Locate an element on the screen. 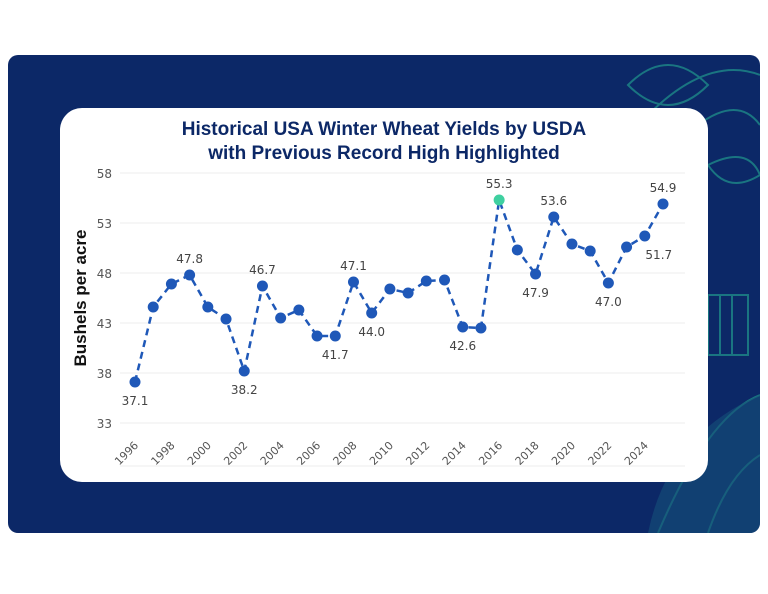 The height and width of the screenshot is (594, 768). data-label: 38.2 is located at coordinates (244, 390).